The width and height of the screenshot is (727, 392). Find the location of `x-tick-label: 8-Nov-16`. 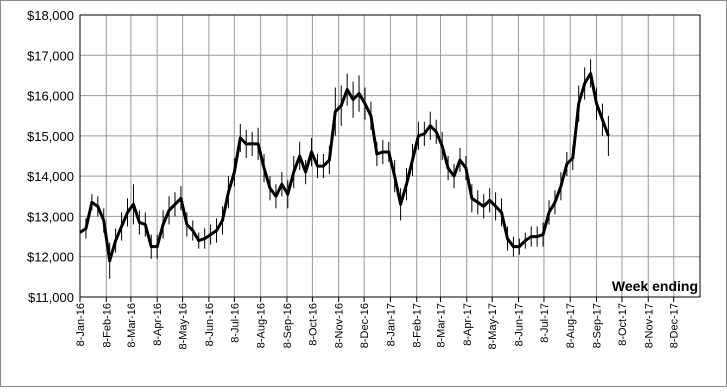

x-tick-label: 8-Nov-16 is located at coordinates (340, 325).